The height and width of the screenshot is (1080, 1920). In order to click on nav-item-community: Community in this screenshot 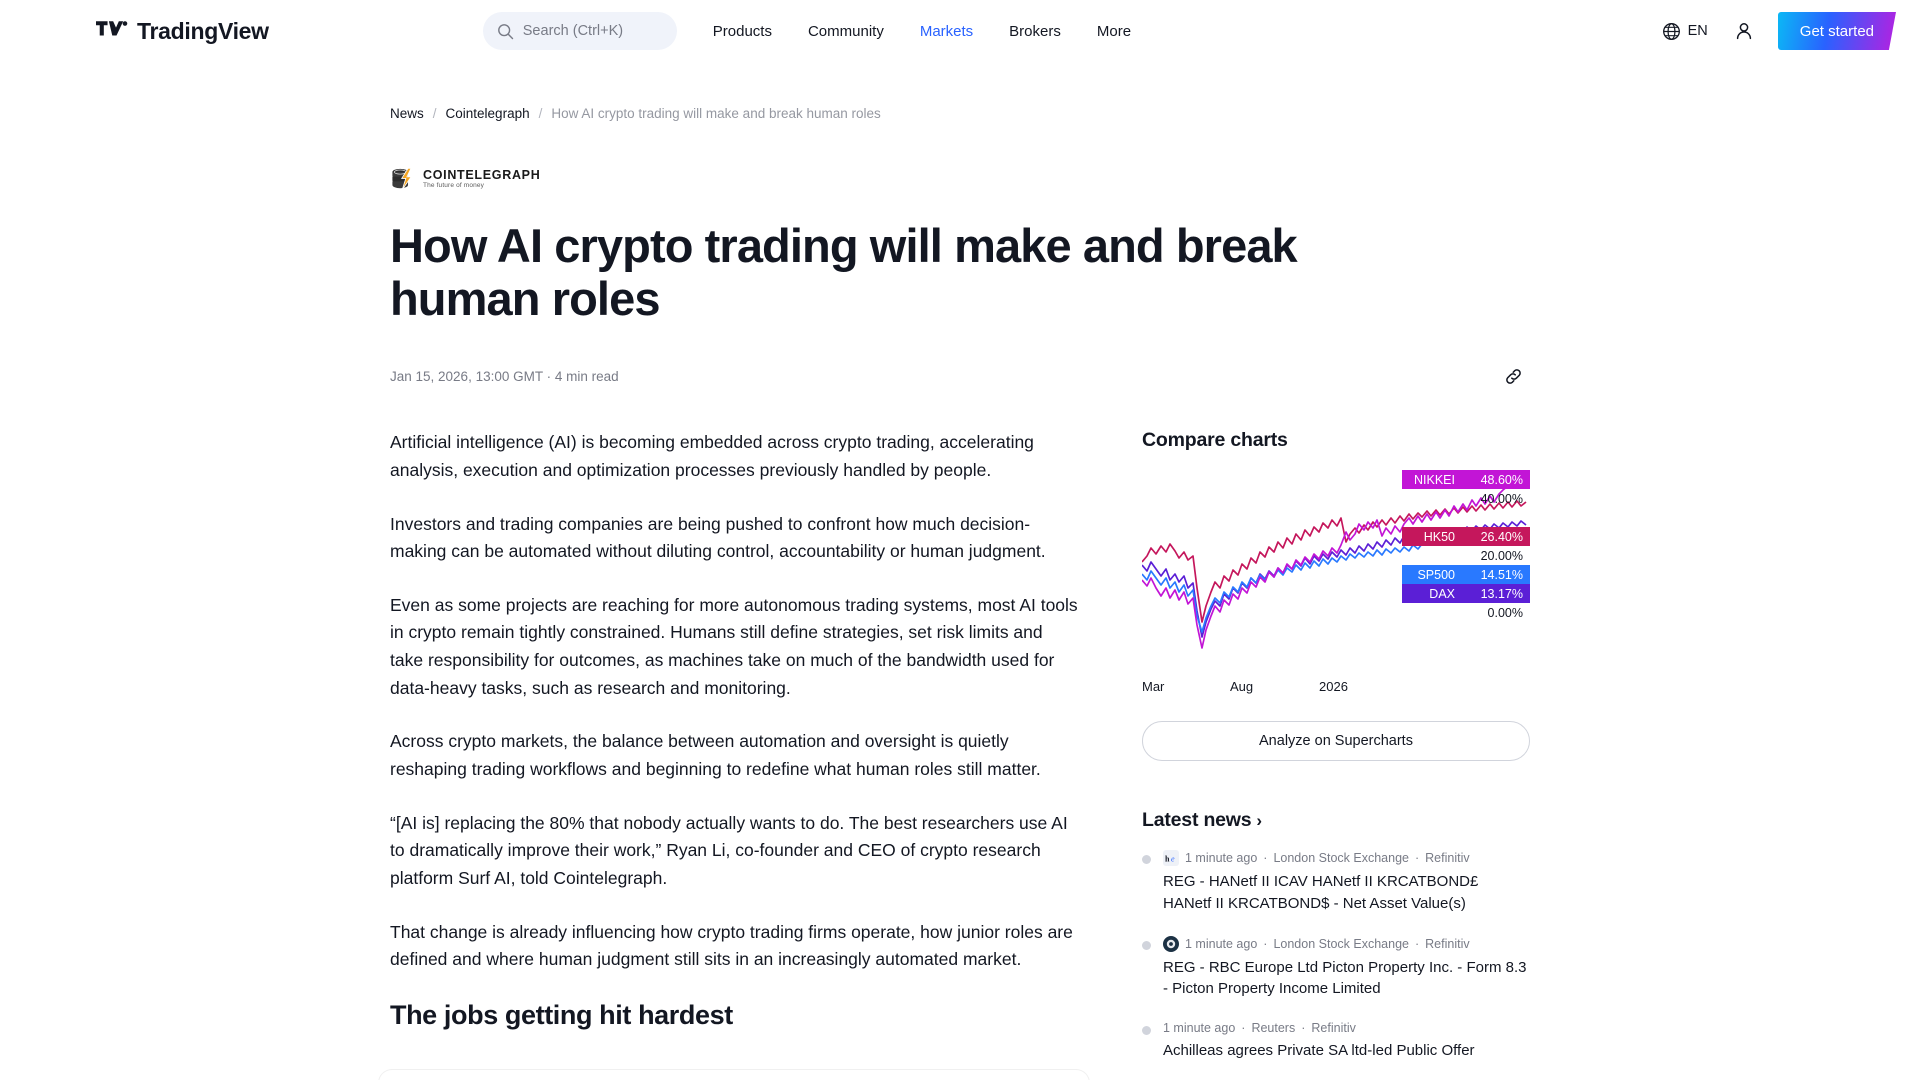, I will do `click(845, 31)`.